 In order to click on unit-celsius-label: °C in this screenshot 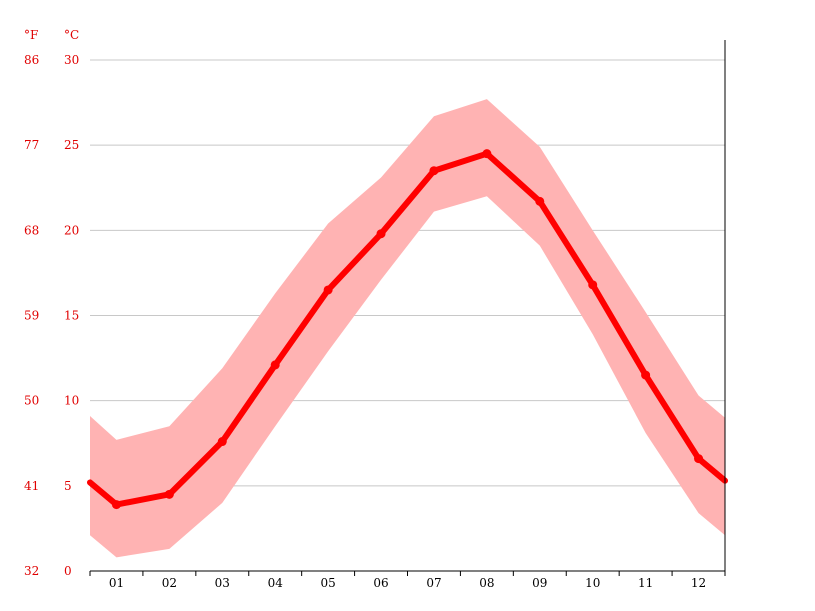, I will do `click(71, 35)`.